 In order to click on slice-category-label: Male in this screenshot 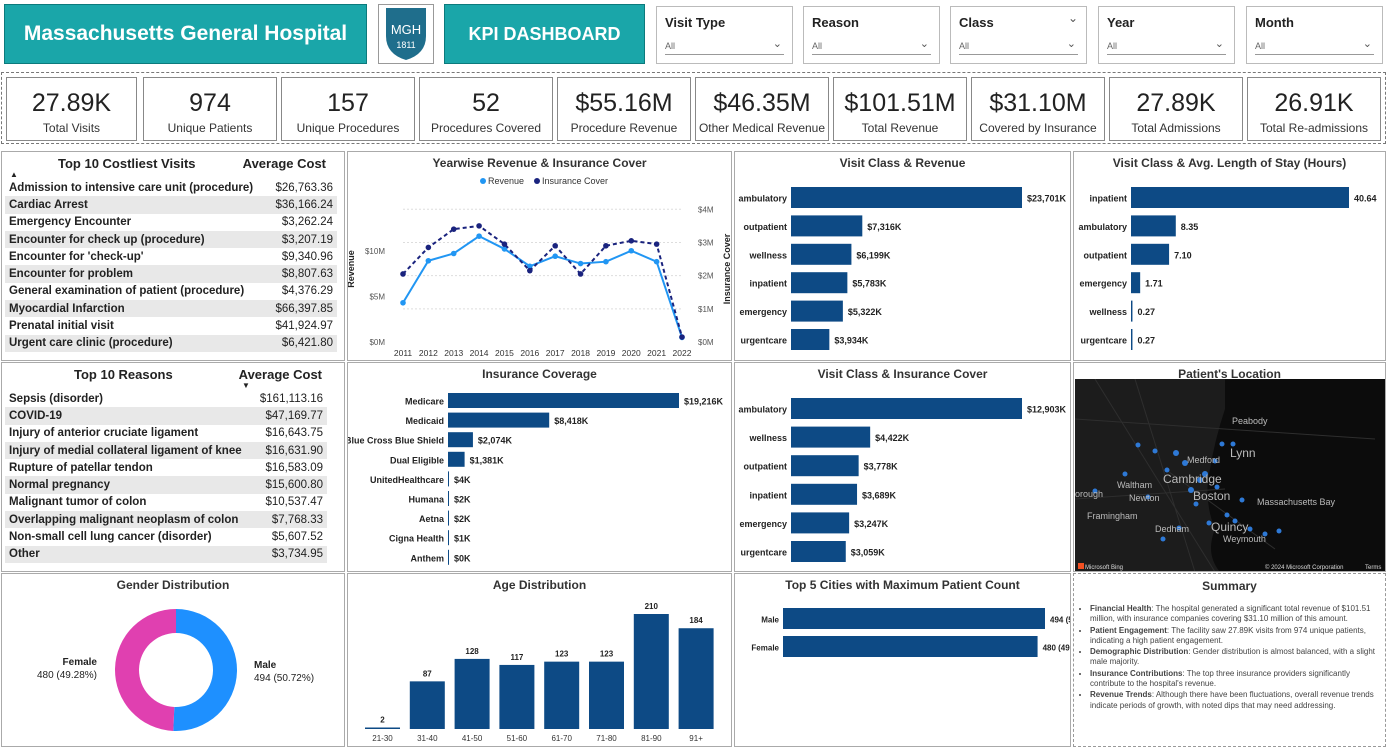, I will do `click(265, 665)`.